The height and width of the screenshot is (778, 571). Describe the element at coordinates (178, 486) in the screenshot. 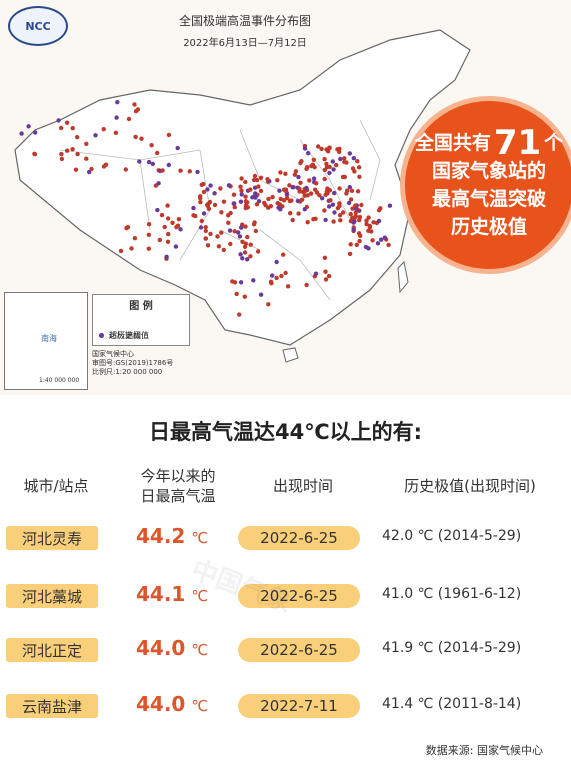

I see `header-temp: 今年以来的 日最高气温` at that location.